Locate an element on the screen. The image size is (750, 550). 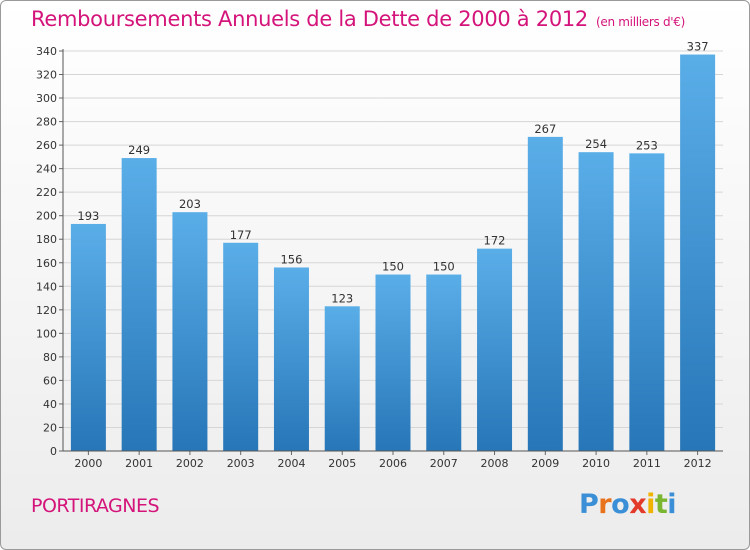
y-tick-label: 240 is located at coordinates (46, 169).